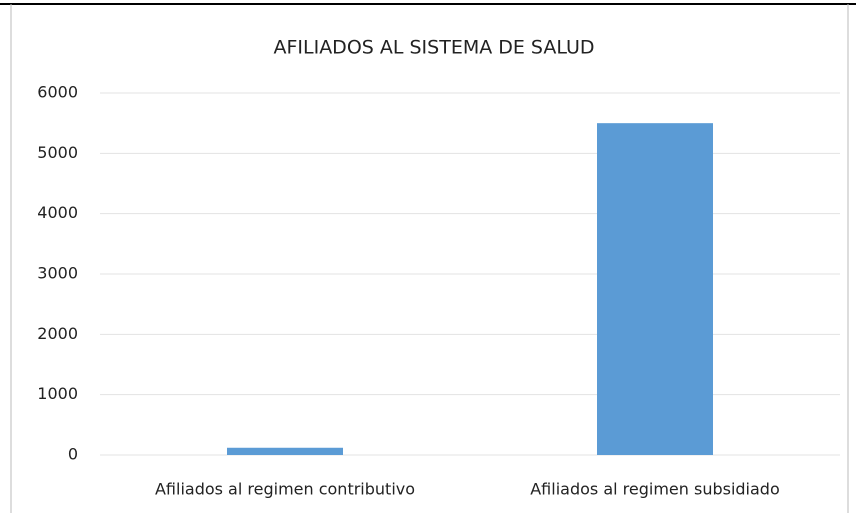  Describe the element at coordinates (57, 273) in the screenshot. I see `y-tick-label: 3000` at that location.